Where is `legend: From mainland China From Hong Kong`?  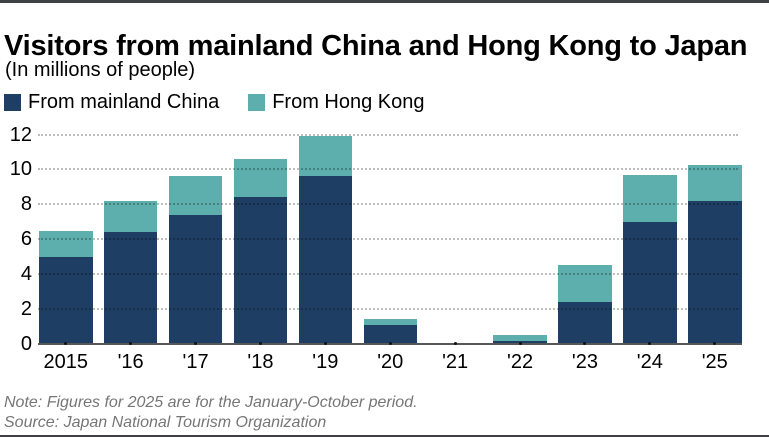
legend: From mainland China From Hong Kong is located at coordinates (214, 102).